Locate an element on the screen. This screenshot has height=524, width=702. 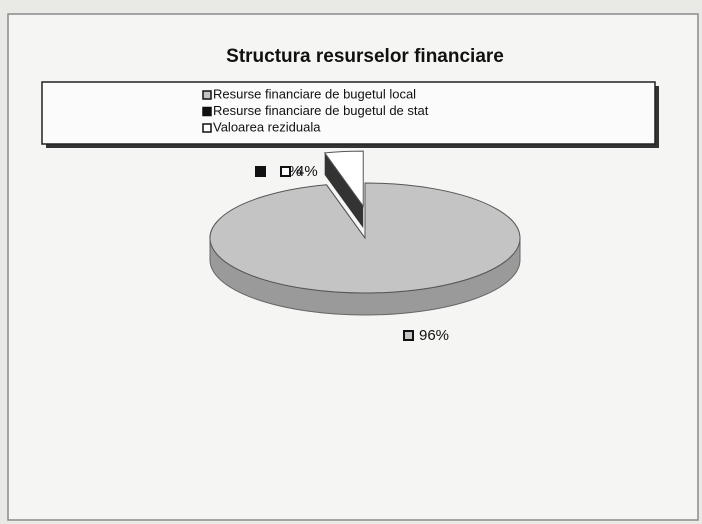
data-label: 96% is located at coordinates (434, 335).